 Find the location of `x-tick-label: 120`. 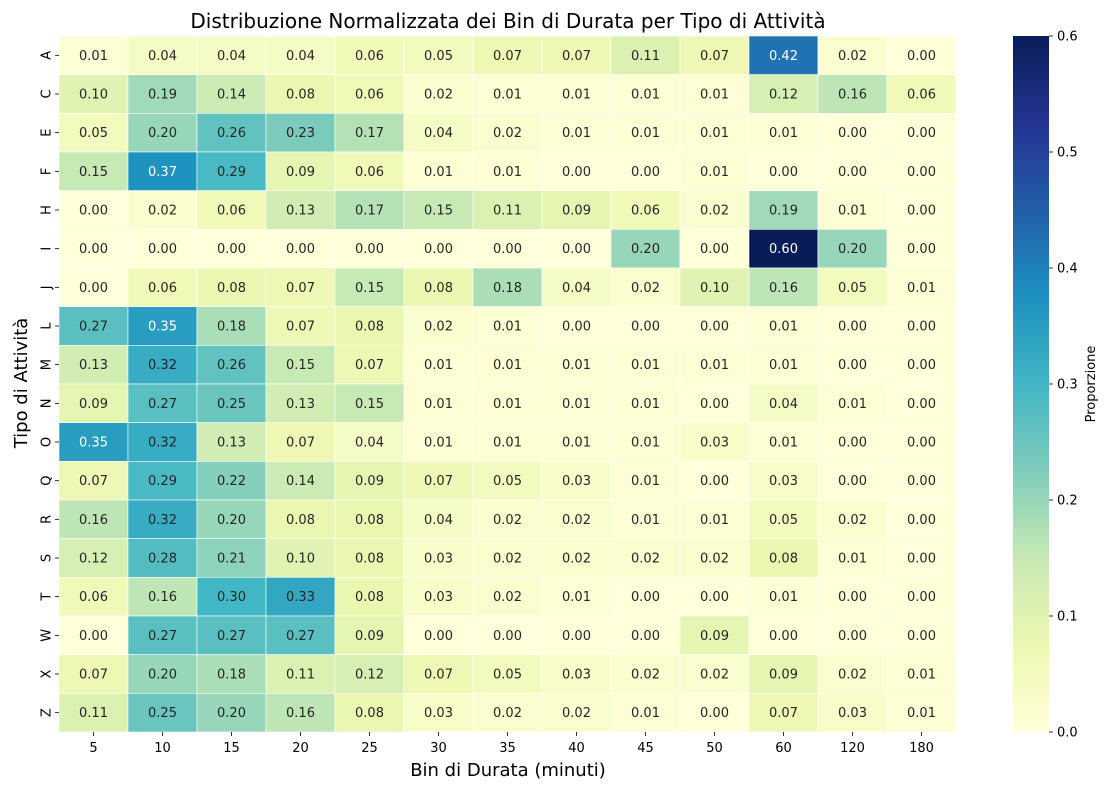

x-tick-label: 120 is located at coordinates (852, 748).